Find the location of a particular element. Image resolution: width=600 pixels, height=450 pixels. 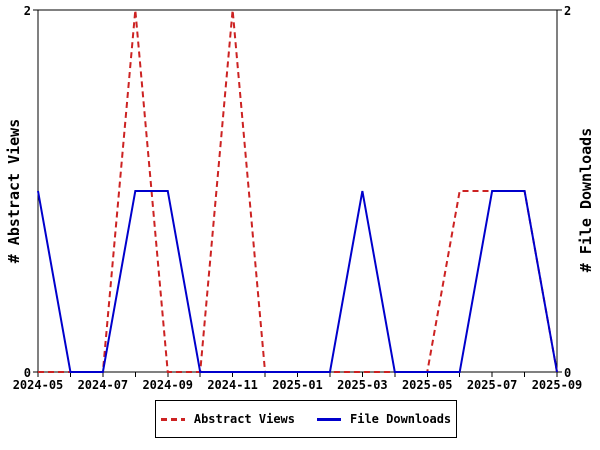

x-tick-label: 2024-09 is located at coordinates (167, 385).